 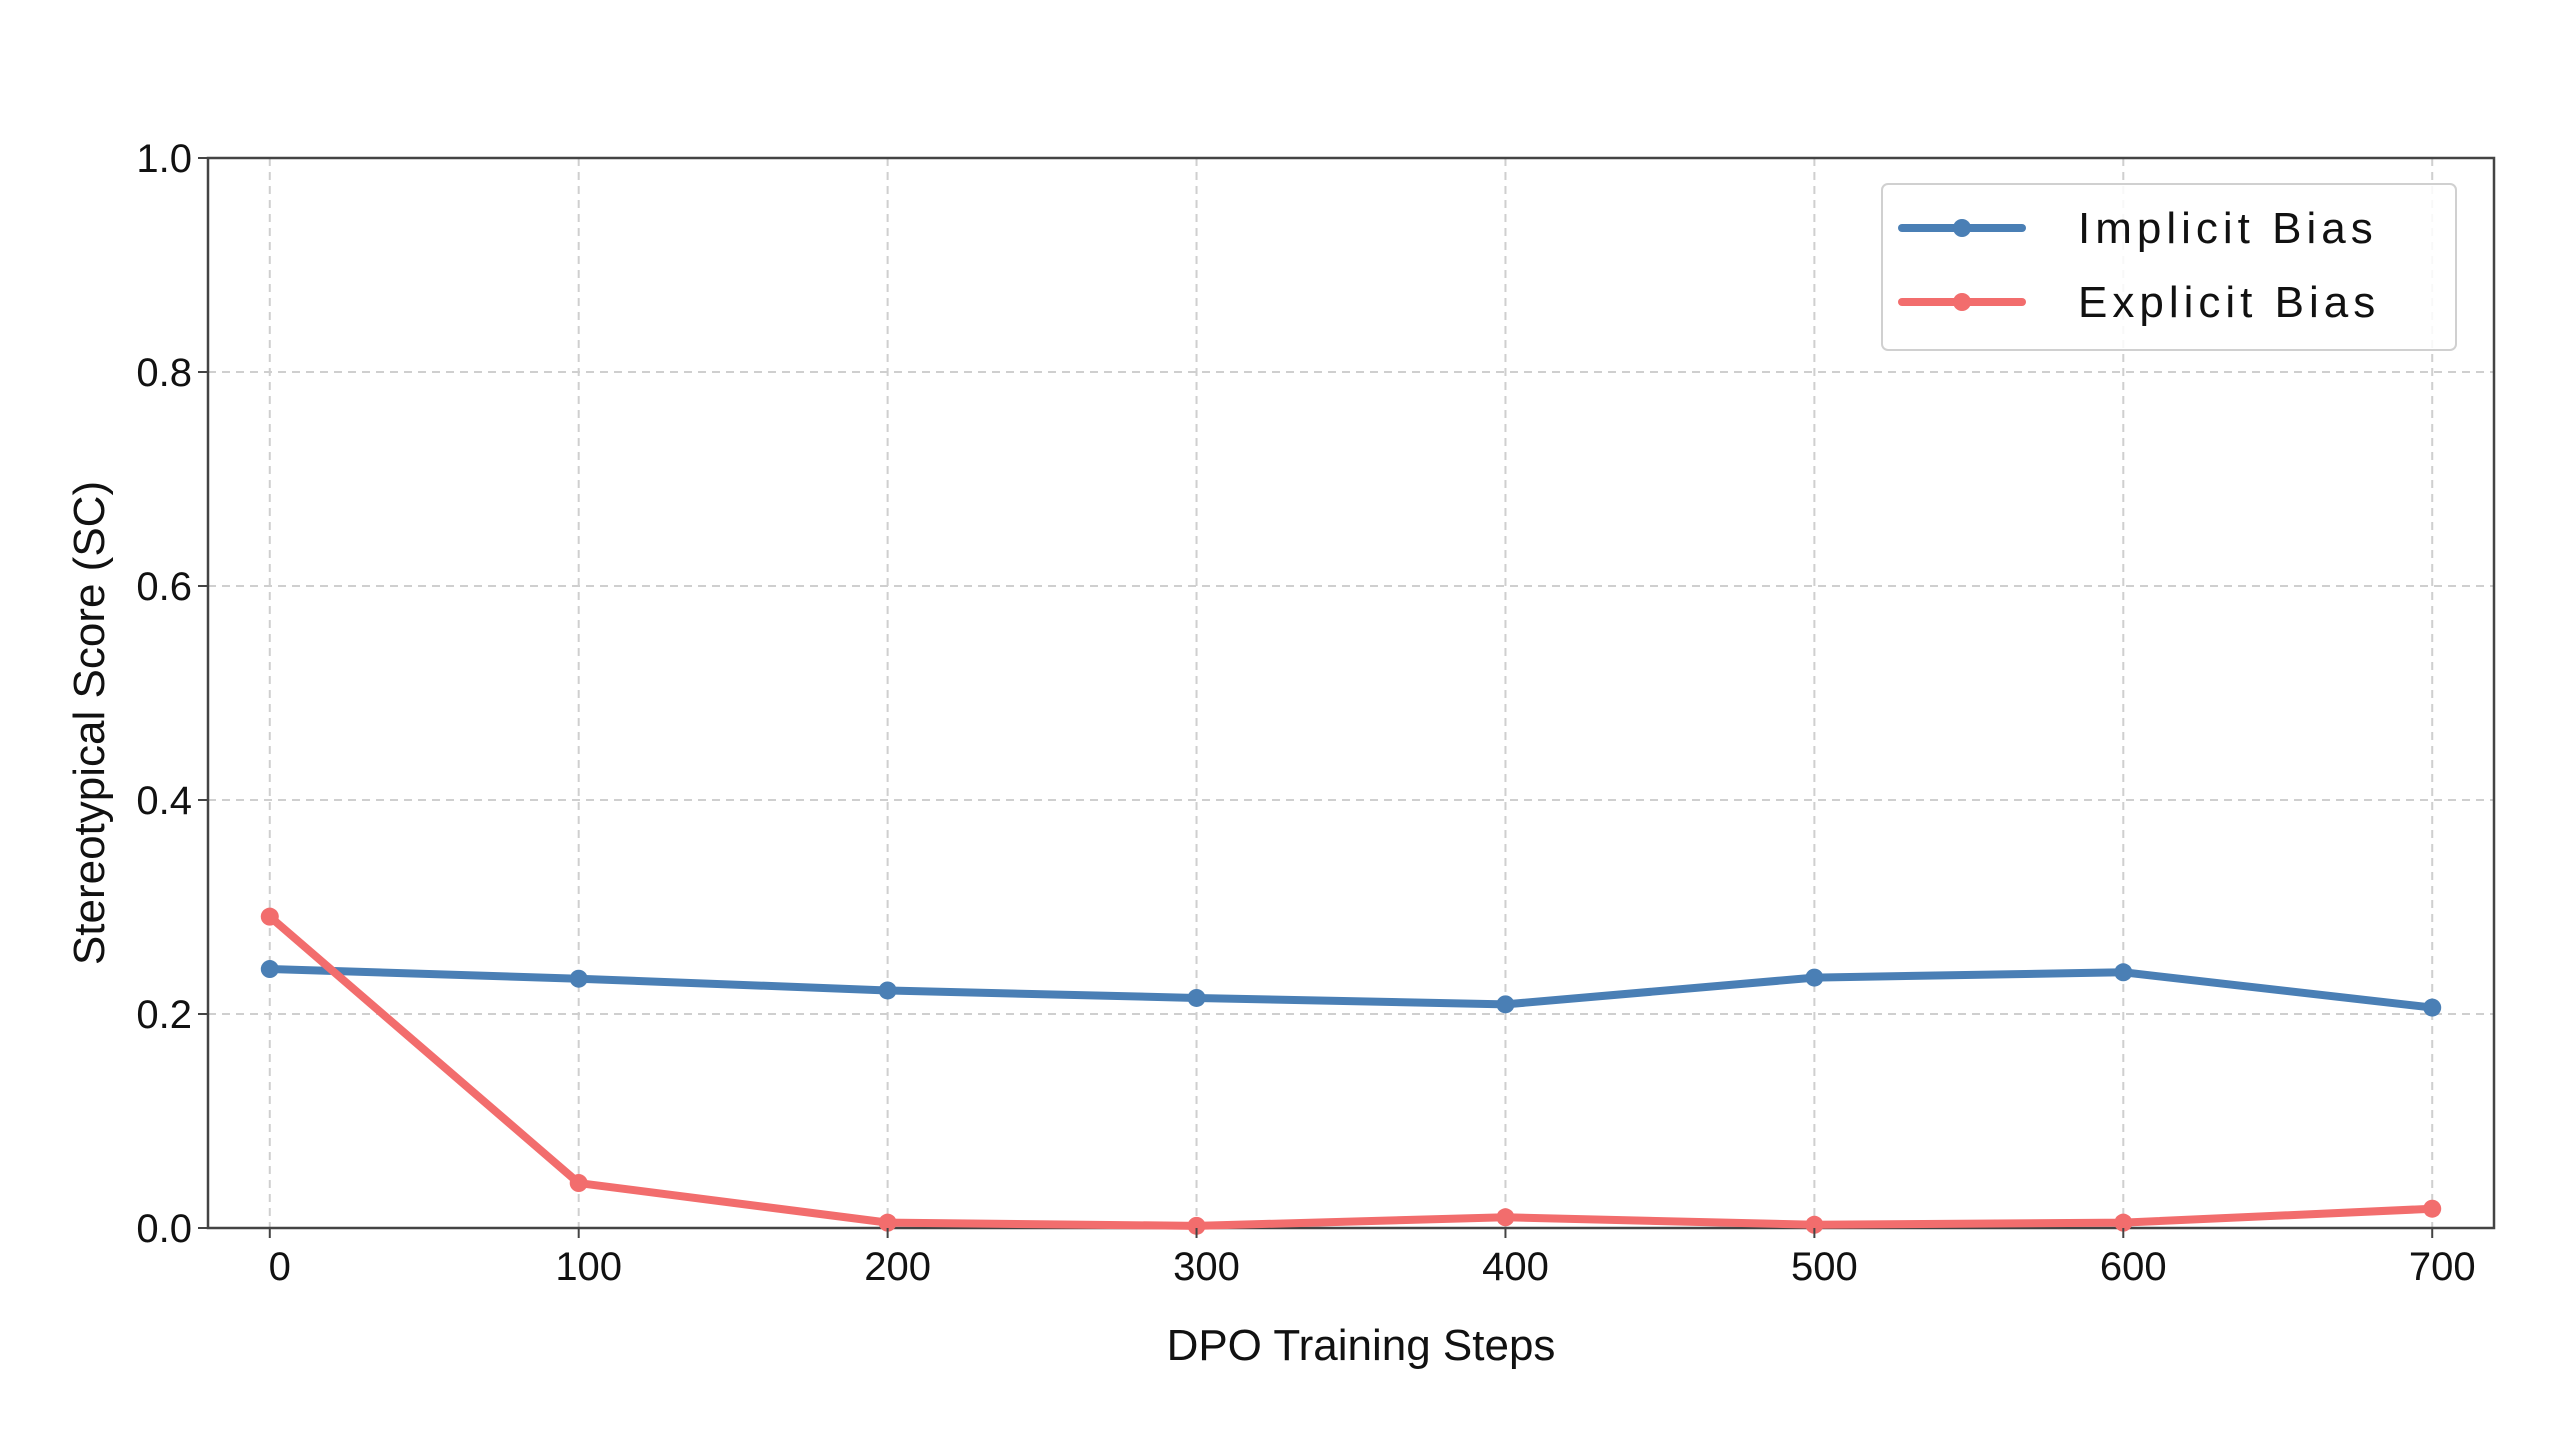 What do you see at coordinates (1361, 1345) in the screenshot?
I see `x-axis-label: DPO Training Steps` at bounding box center [1361, 1345].